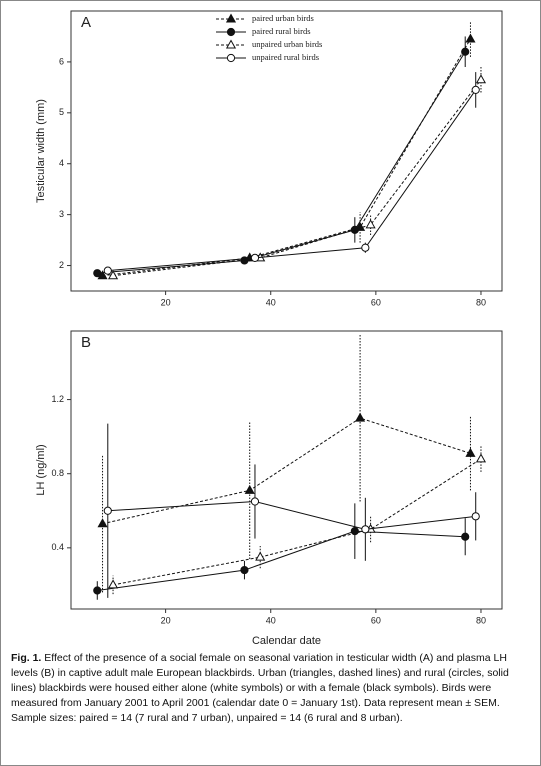 The image size is (541, 766). Describe the element at coordinates (283, 18) in the screenshot. I see `legend-text: paired urban birds` at that location.